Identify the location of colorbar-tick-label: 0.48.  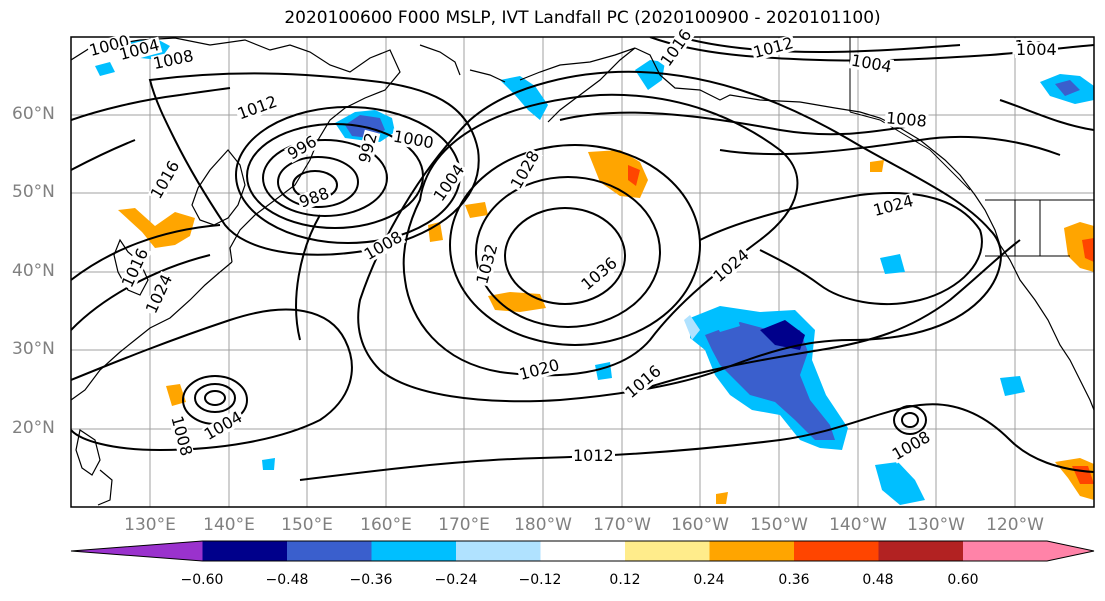
(878, 580).